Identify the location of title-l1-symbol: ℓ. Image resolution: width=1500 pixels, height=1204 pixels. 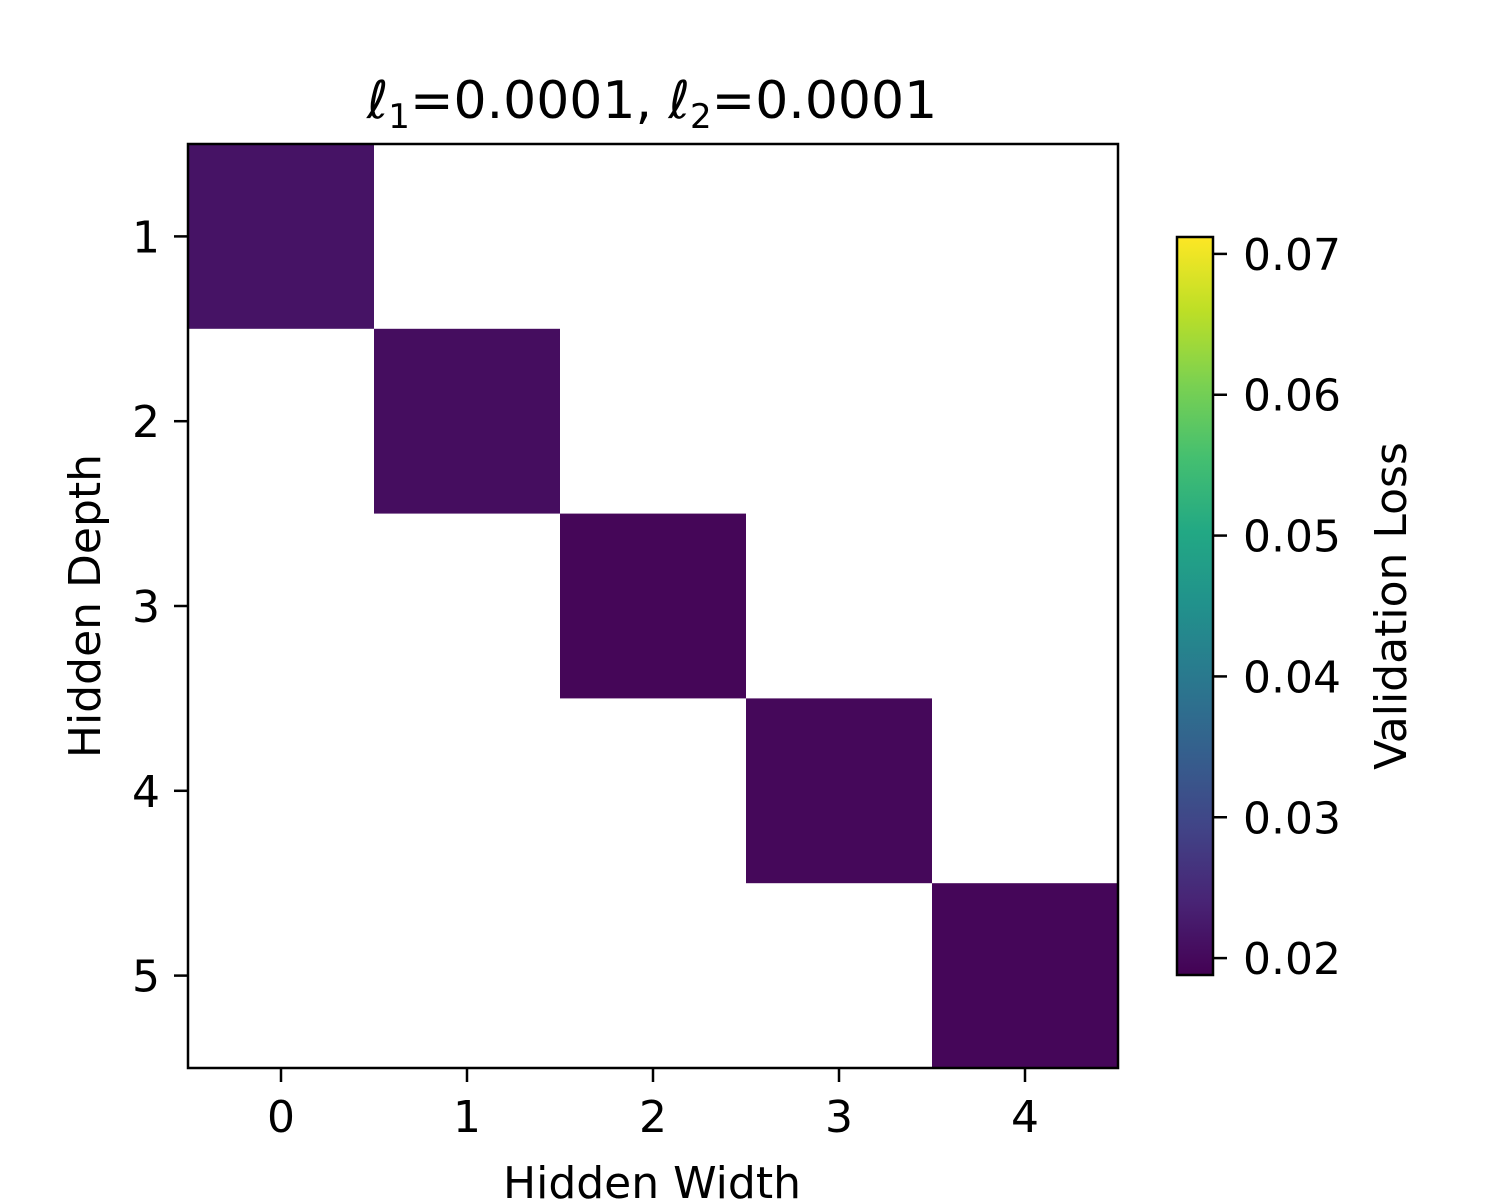
(377, 101).